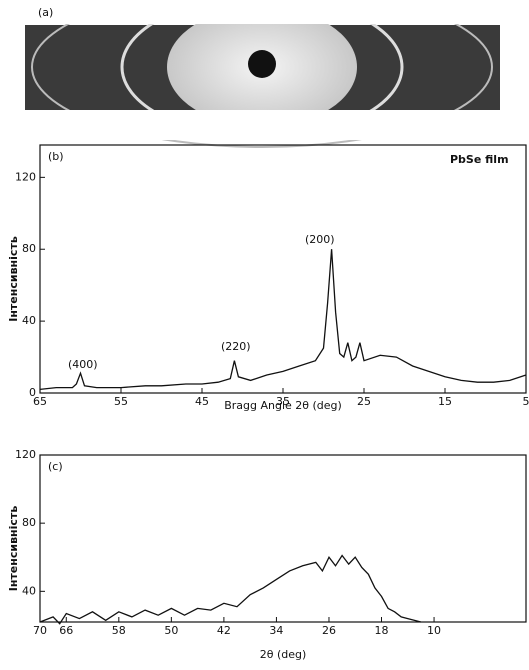 The image size is (529, 670). I want to click on x-tick-label: 66, so click(66, 630).